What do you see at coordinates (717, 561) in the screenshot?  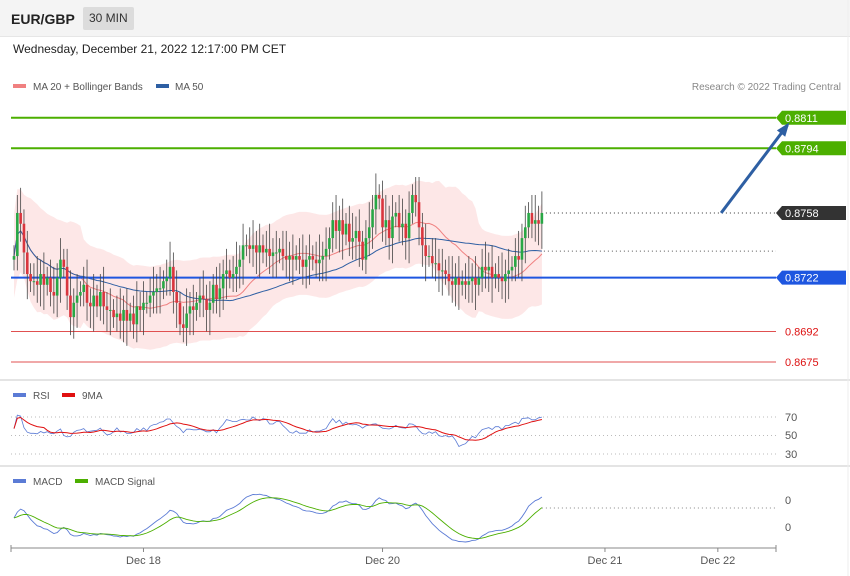 I see `x-tick-label: Dec 22` at bounding box center [717, 561].